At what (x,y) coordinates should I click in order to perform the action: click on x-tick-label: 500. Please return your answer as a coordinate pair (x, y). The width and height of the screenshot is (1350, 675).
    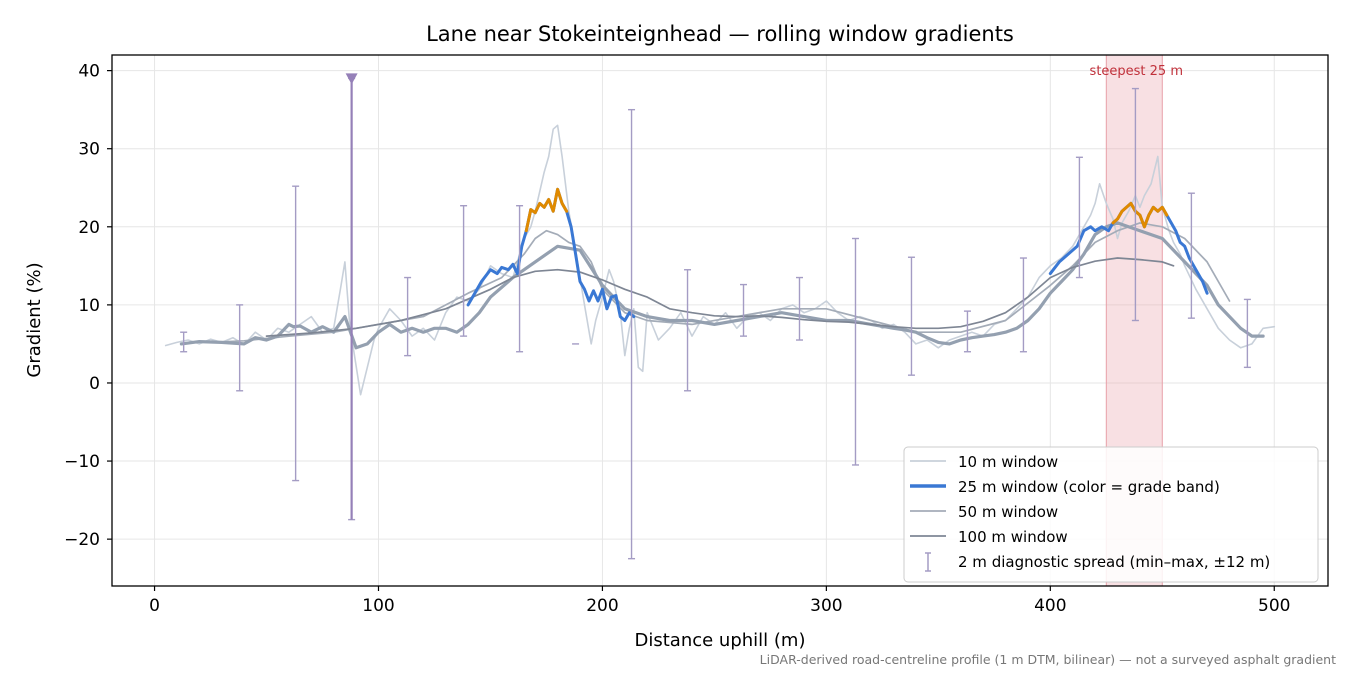
    Looking at the image, I should click on (1274, 606).